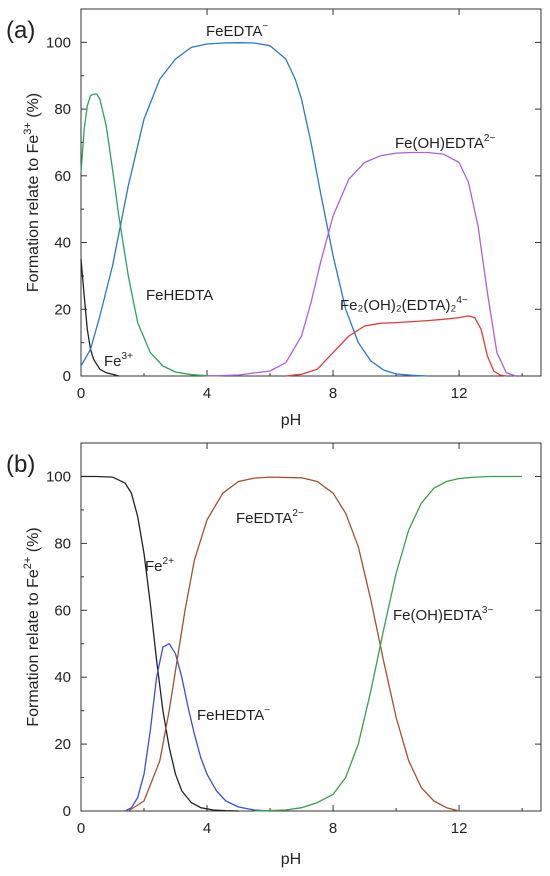  What do you see at coordinates (151, 235) in the screenshot?
I see `series-line-fehedta` at bounding box center [151, 235].